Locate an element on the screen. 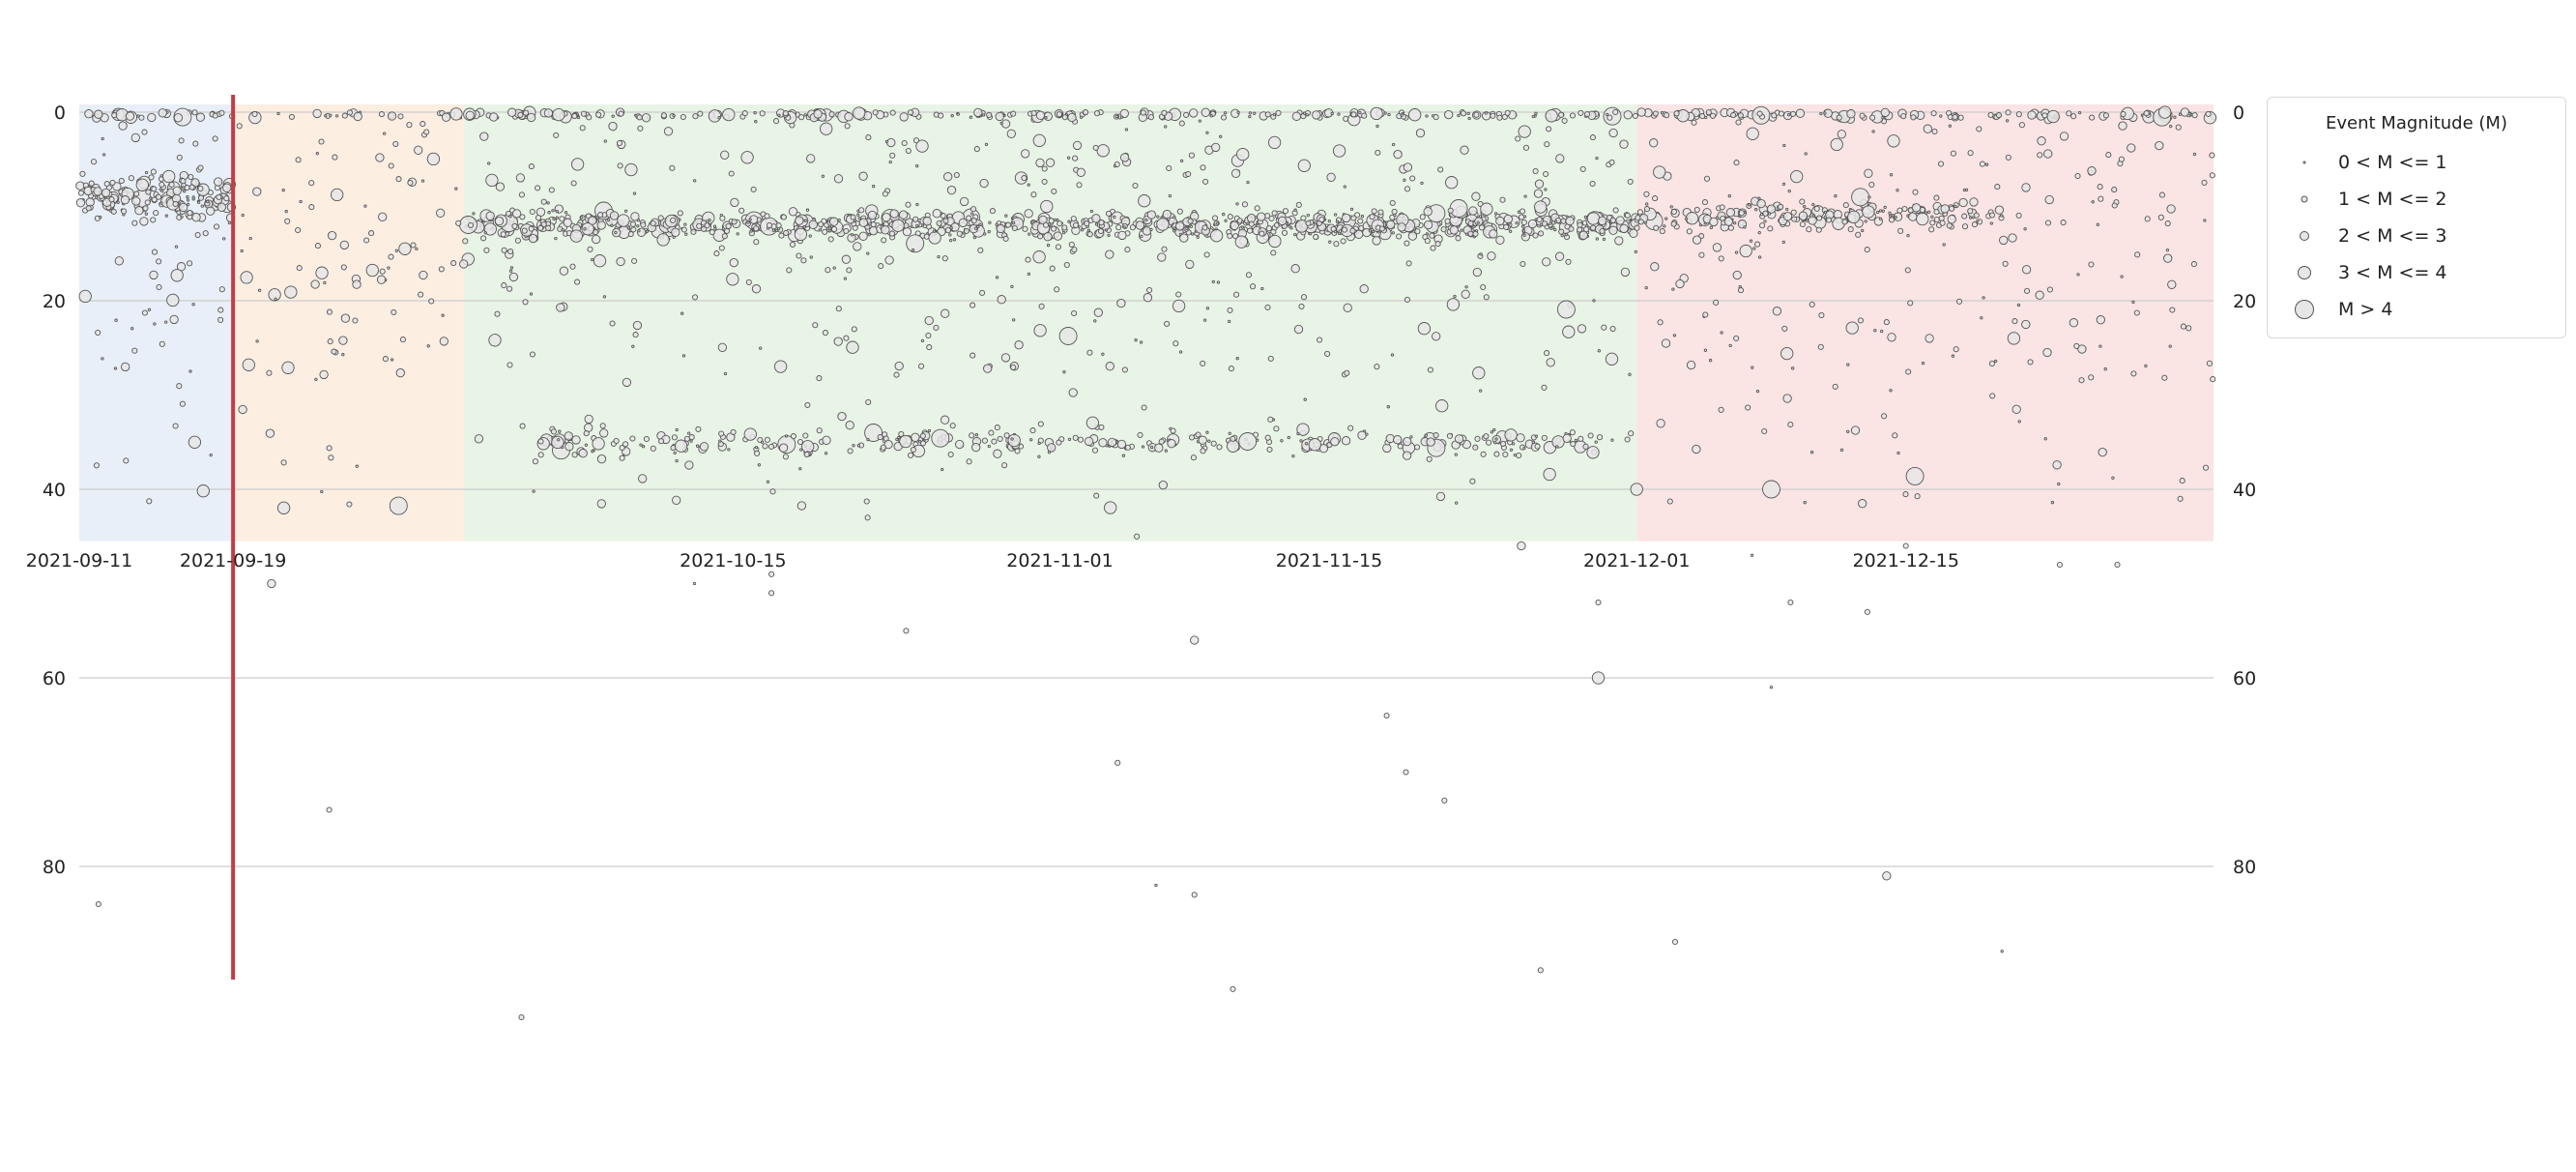  event-point-2048 is located at coordinates (1806, 154).